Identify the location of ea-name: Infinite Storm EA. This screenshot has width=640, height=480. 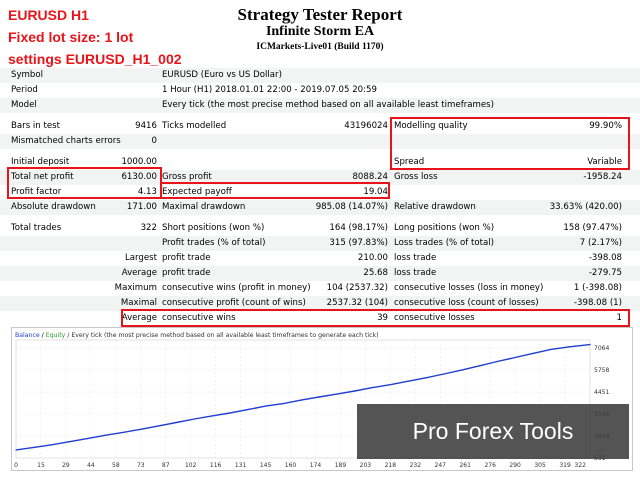
(320, 31).